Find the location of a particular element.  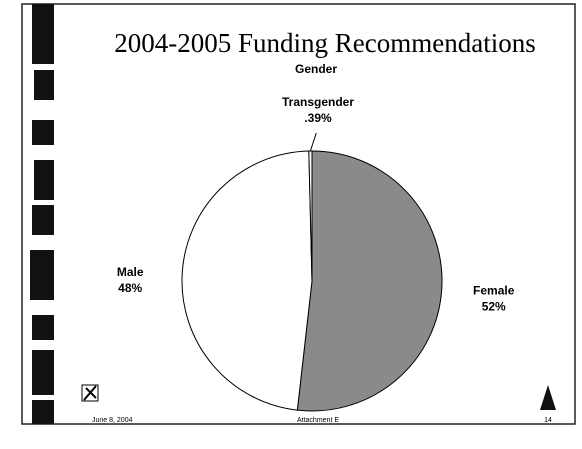

chart-subtitle: Gender is located at coordinates (316, 69).